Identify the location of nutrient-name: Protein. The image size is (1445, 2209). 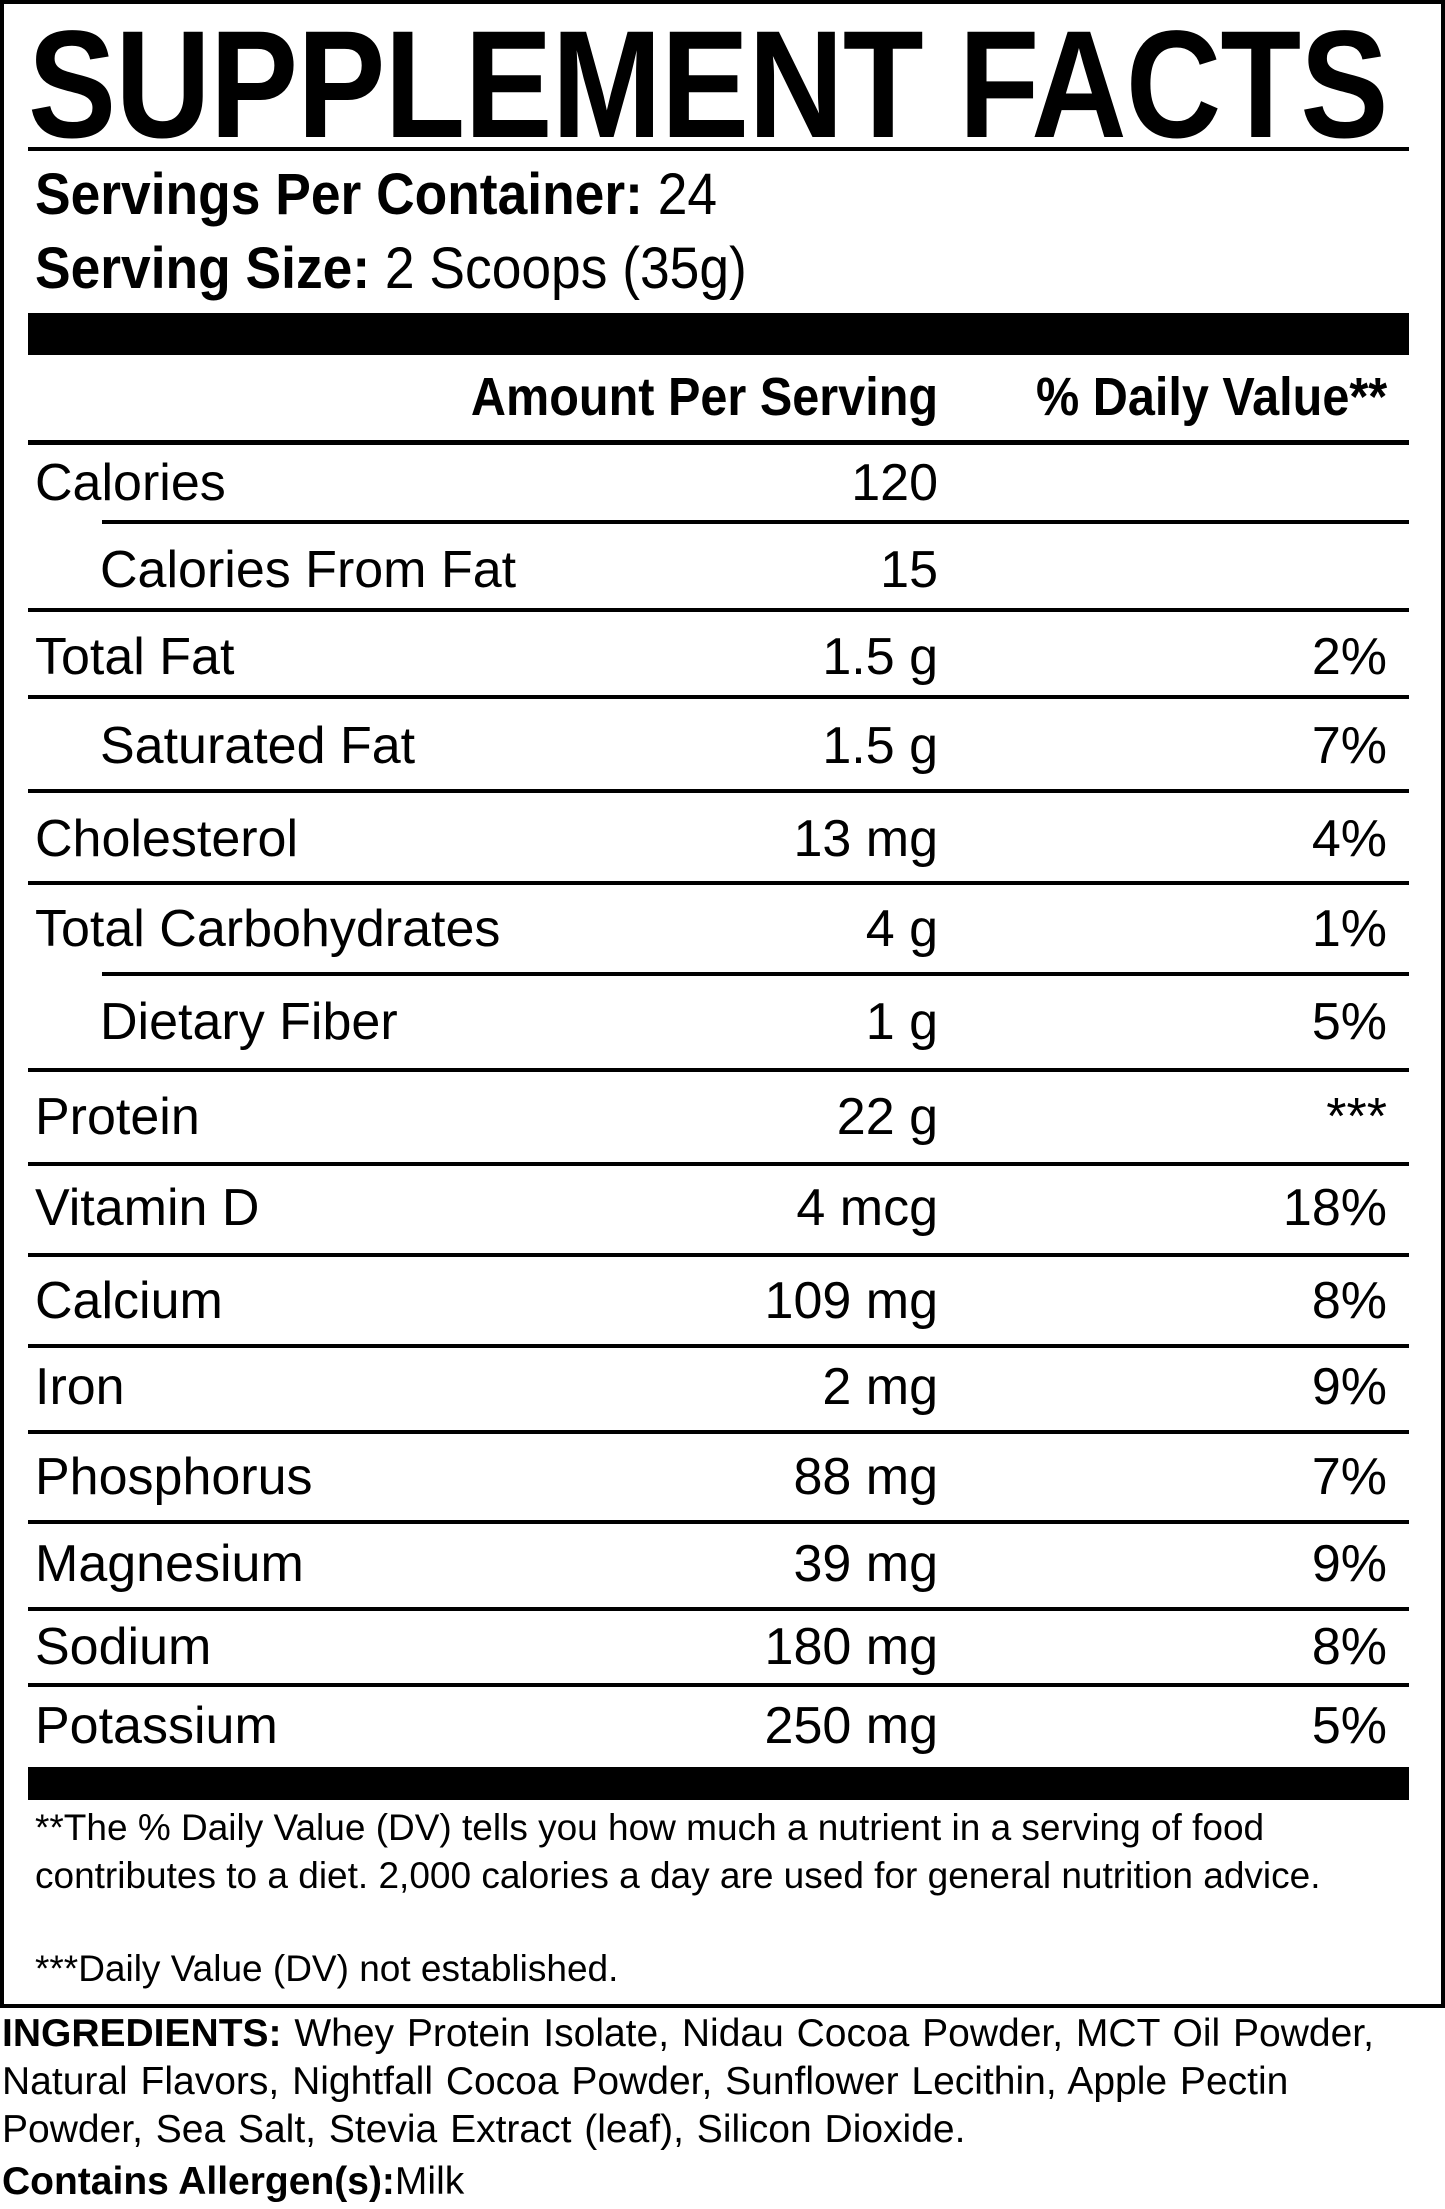
(117, 1117).